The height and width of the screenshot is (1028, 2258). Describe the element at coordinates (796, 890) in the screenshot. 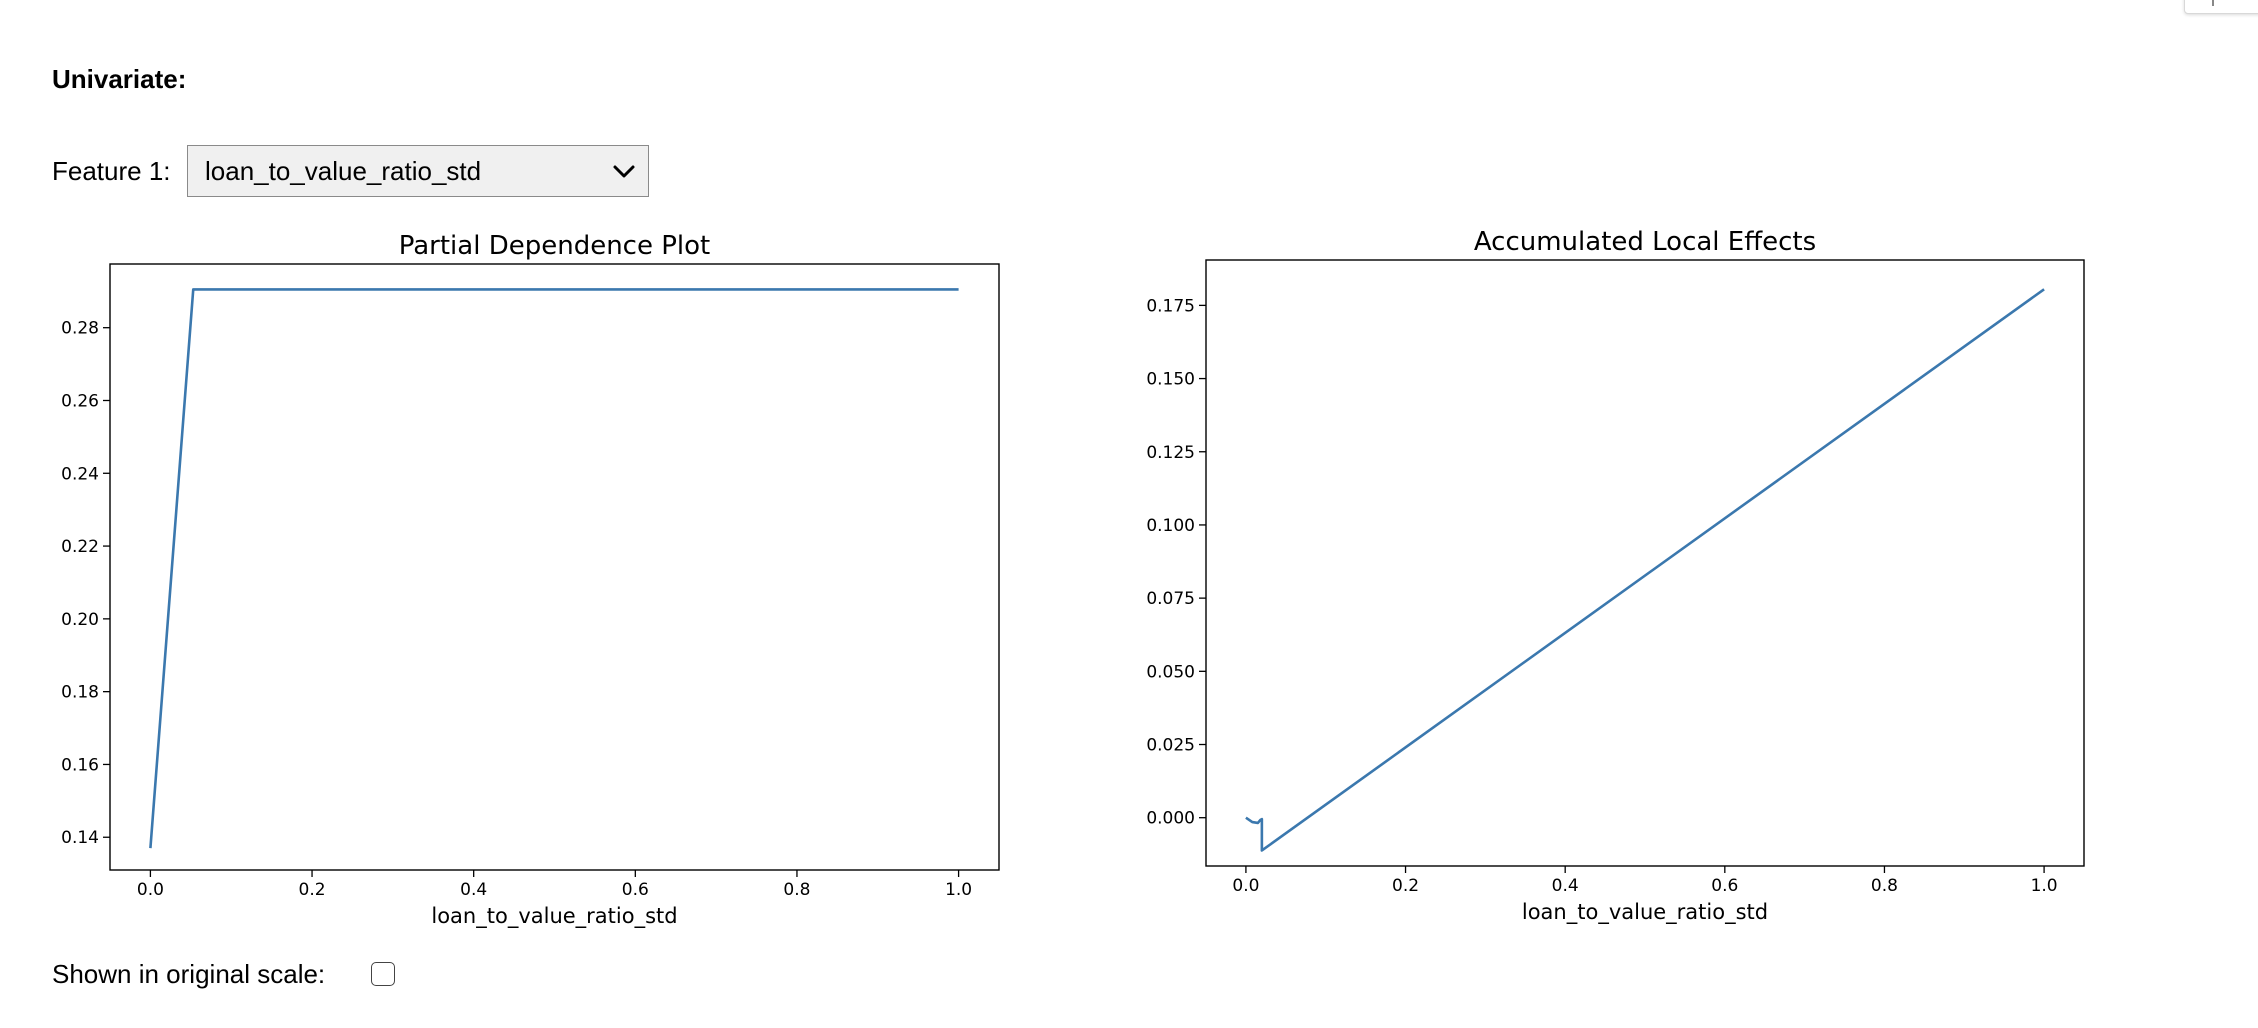

I see `pdp-xtick-label: 0.8` at that location.